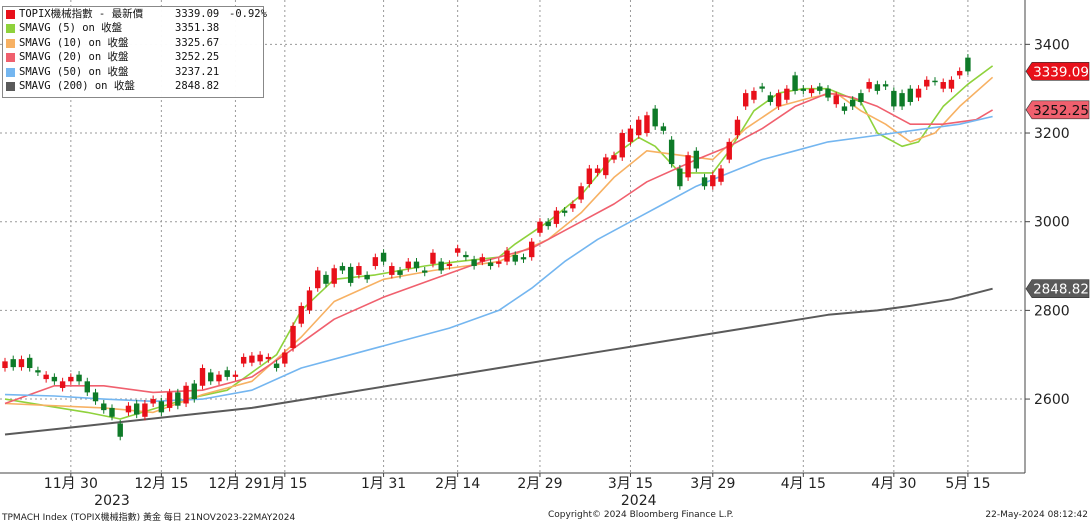 The height and width of the screenshot is (523, 1090). I want to click on legend-label: SMAVG (20) on 收盤, so click(74, 57).